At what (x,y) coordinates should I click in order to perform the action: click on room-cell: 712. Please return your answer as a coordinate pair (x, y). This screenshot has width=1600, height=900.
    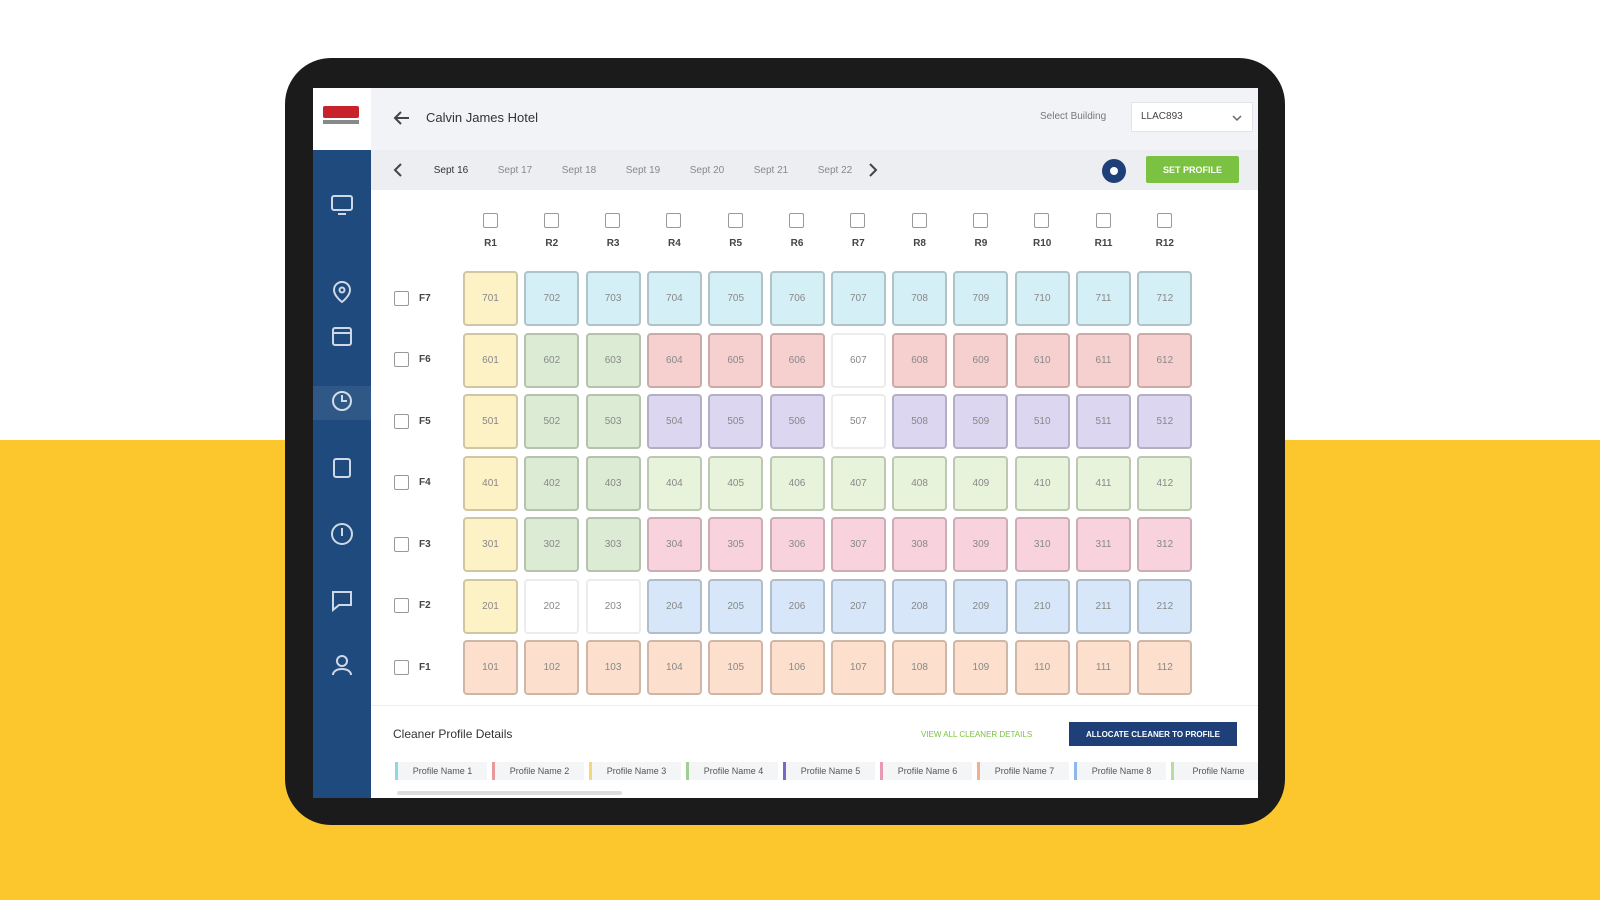
    Looking at the image, I should click on (1165, 298).